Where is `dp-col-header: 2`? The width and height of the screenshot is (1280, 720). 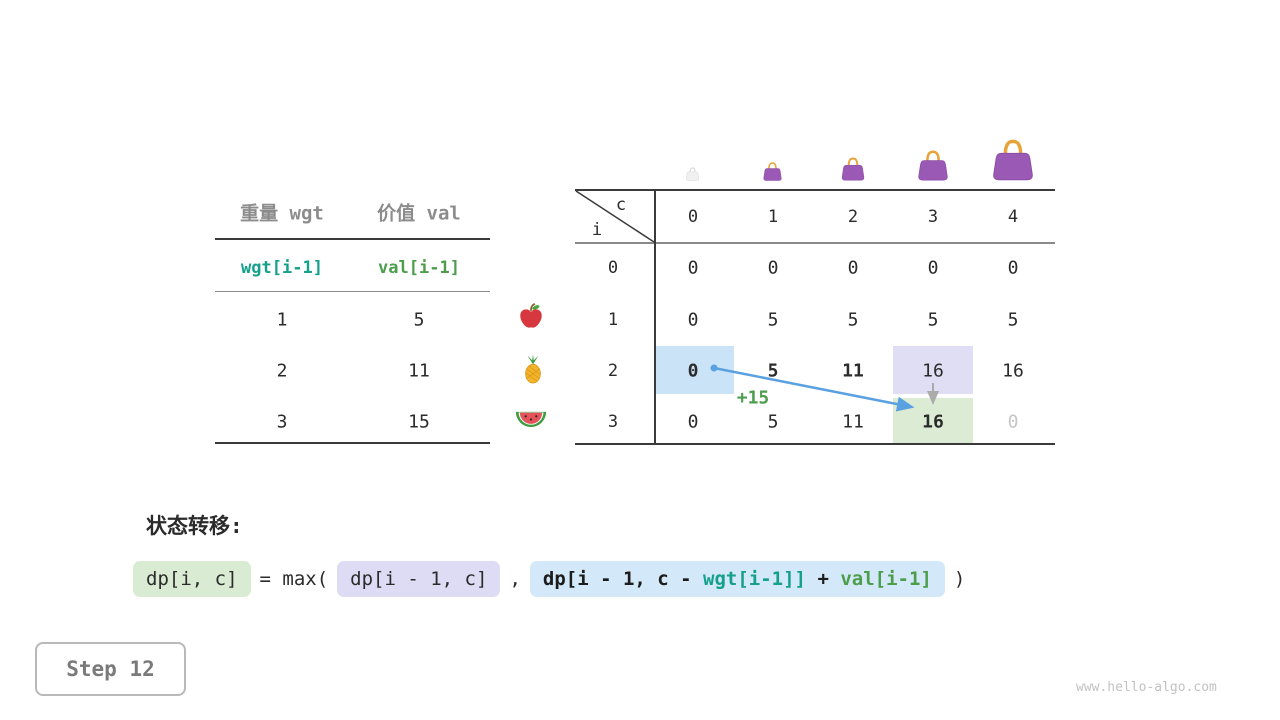
dp-col-header: 2 is located at coordinates (853, 217).